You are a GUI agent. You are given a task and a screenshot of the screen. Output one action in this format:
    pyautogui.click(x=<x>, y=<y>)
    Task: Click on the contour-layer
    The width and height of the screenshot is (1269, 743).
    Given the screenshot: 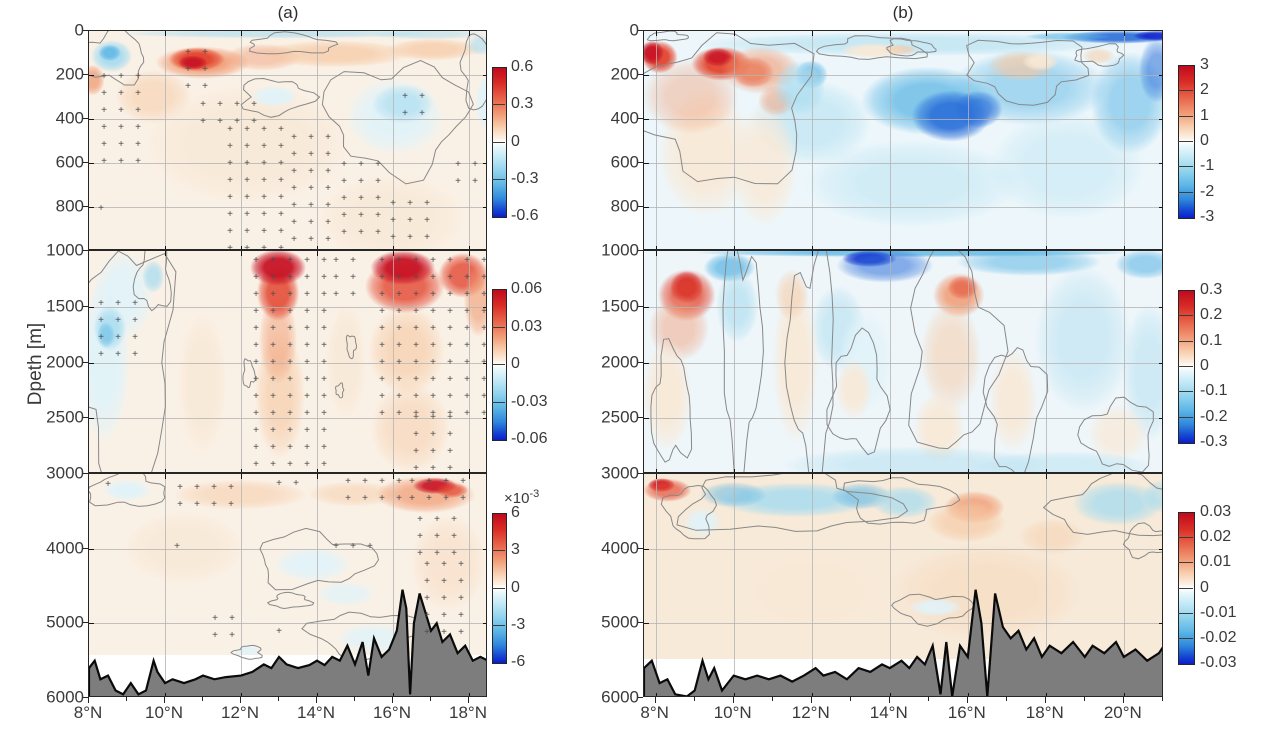 What is the action you would take?
    pyautogui.click(x=902, y=361)
    